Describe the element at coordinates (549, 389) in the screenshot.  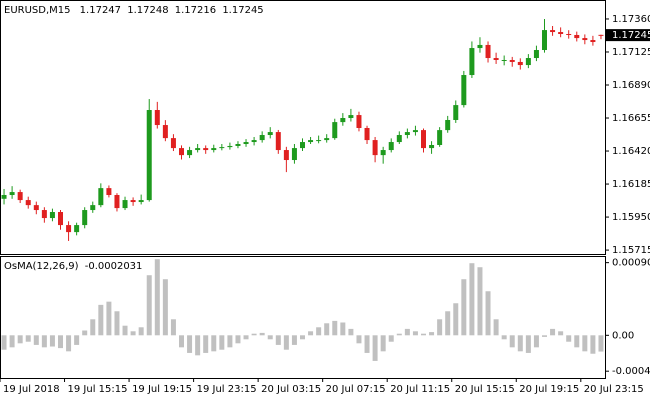
I see `x-tick-label: 20 Jul 19:15` at that location.